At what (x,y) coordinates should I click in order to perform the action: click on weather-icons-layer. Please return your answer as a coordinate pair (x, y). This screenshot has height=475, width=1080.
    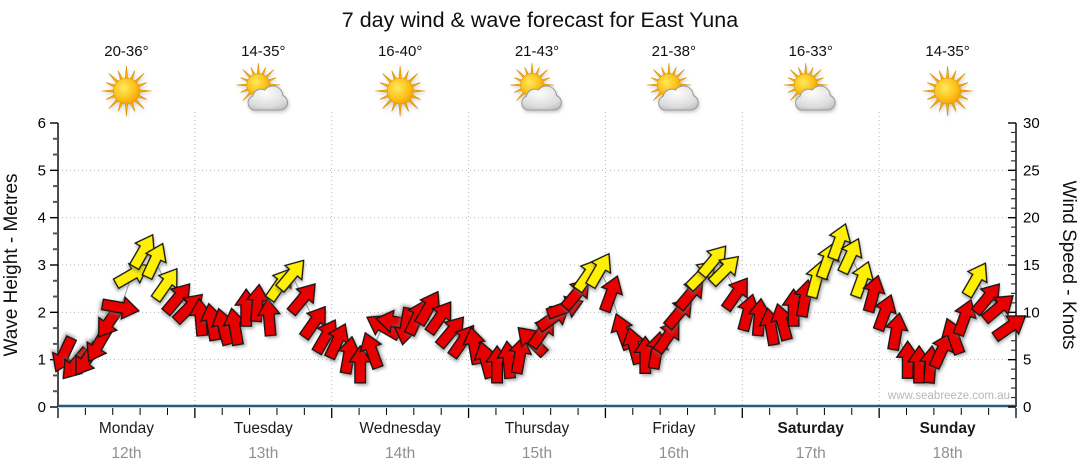
    Looking at the image, I should click on (537, 89).